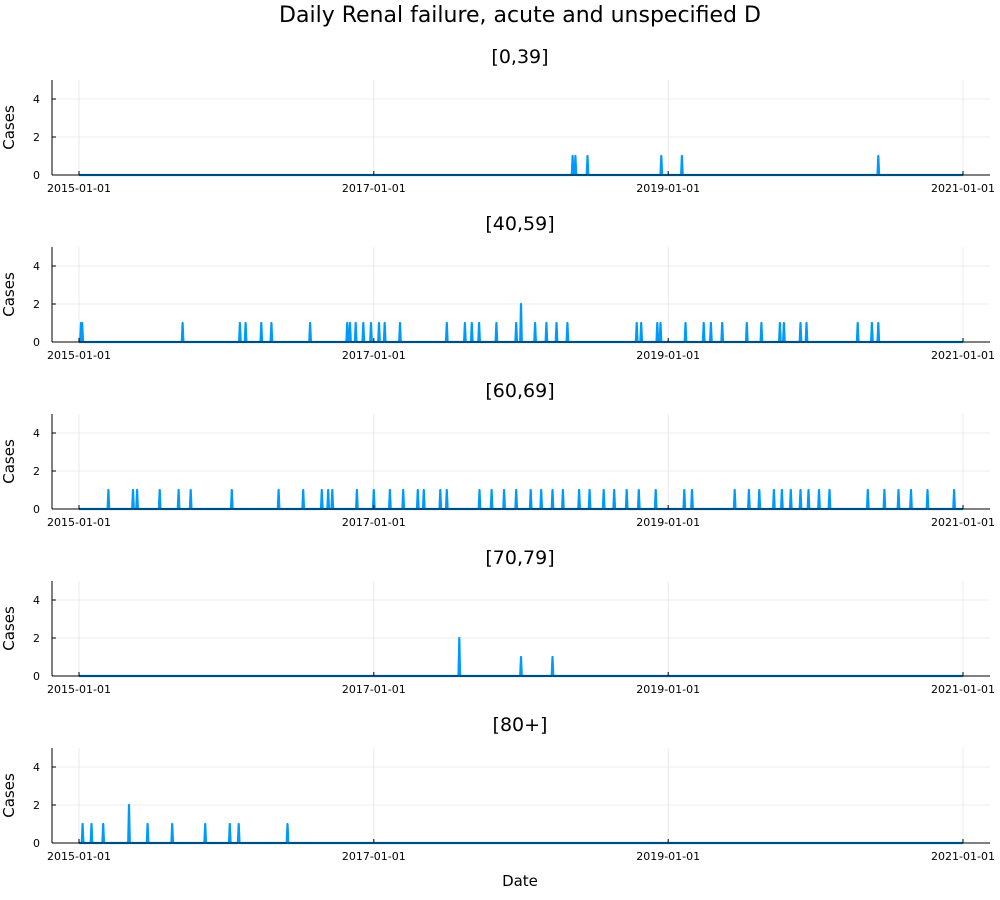  What do you see at coordinates (519, 558) in the screenshot?
I see `panel-title: [70,79]` at bounding box center [519, 558].